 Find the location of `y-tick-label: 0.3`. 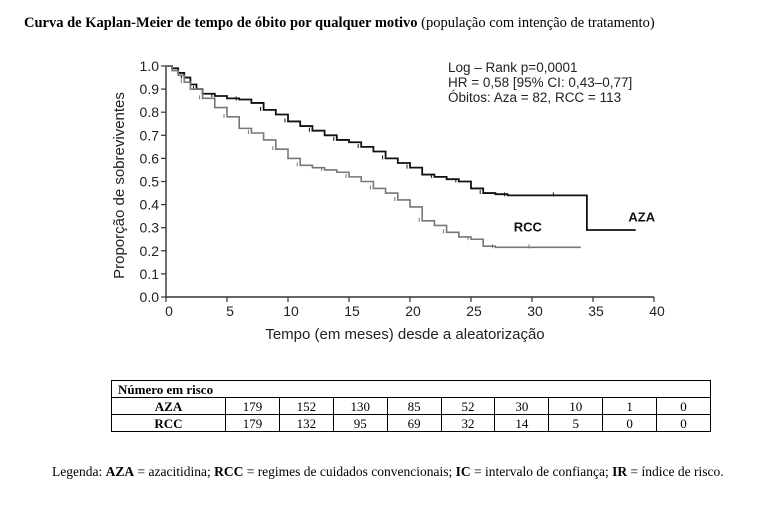

y-tick-label: 0.3 is located at coordinates (150, 228).